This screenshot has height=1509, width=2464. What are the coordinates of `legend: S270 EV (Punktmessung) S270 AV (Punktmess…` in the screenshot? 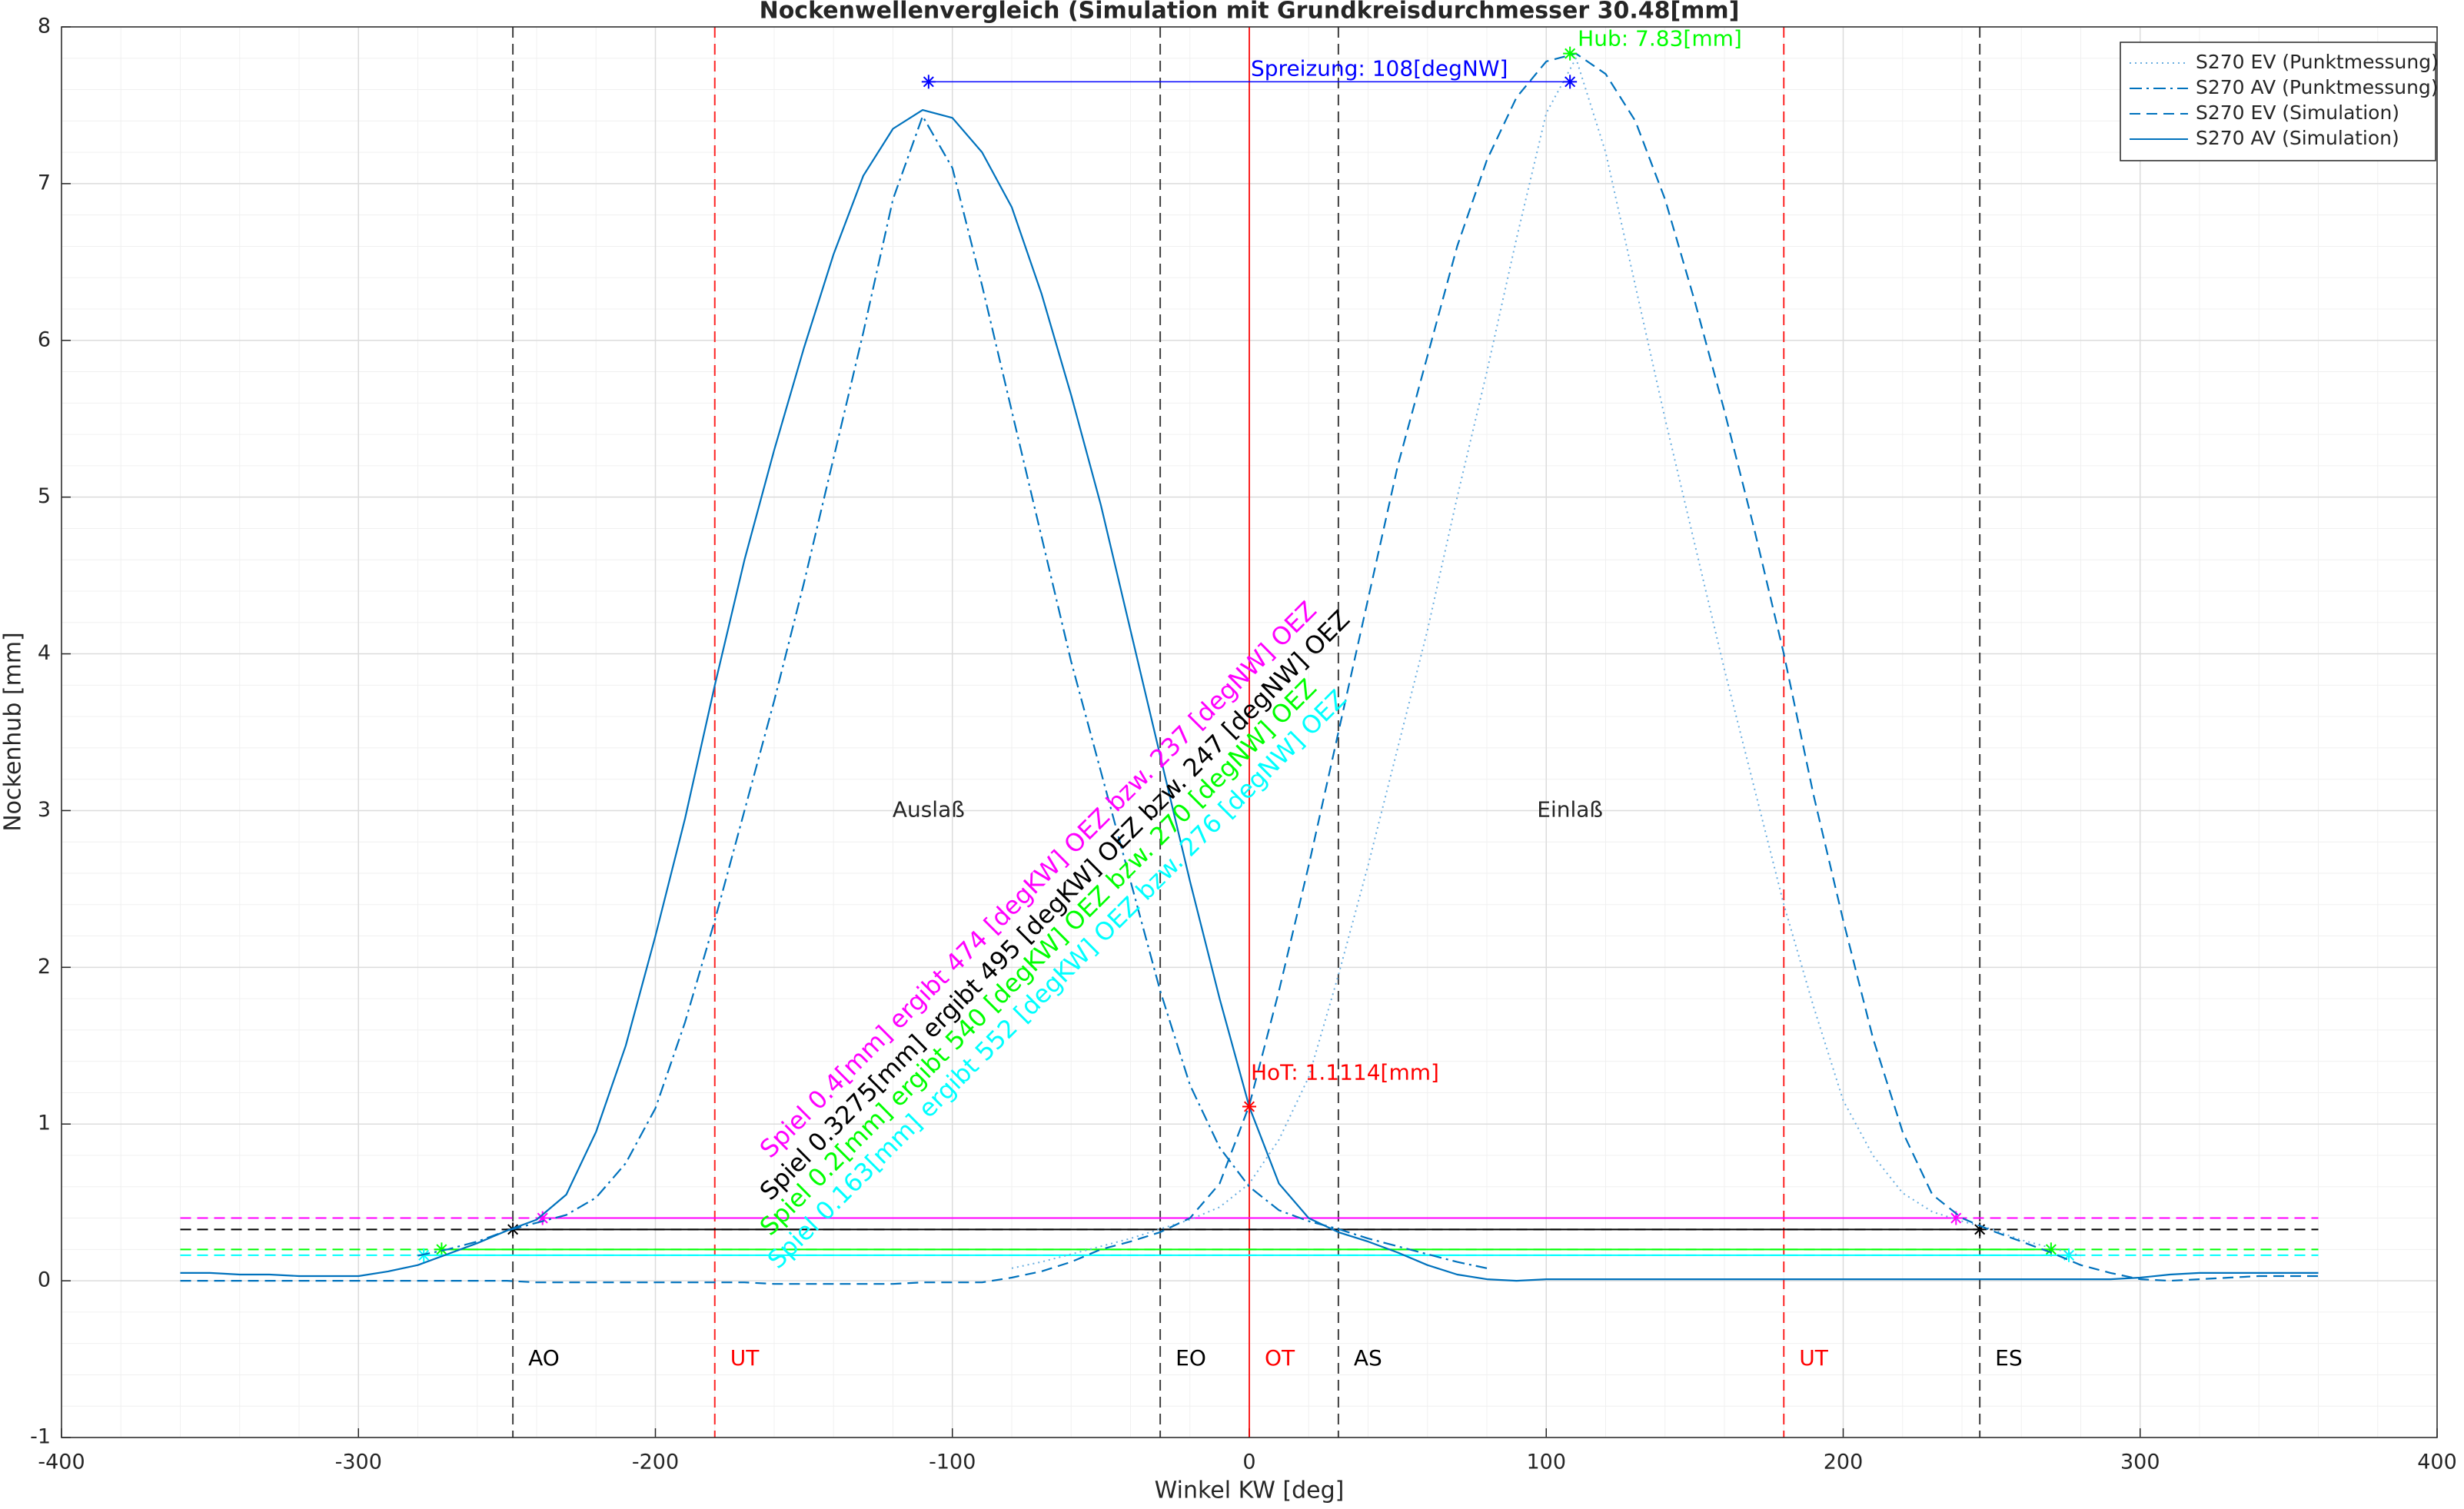 It's located at (2279, 102).